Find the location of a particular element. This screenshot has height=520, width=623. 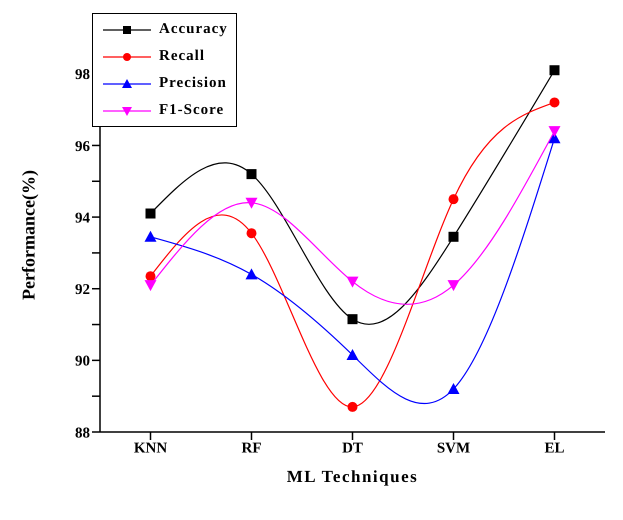

y-tick-label: 94 is located at coordinates (82, 218).